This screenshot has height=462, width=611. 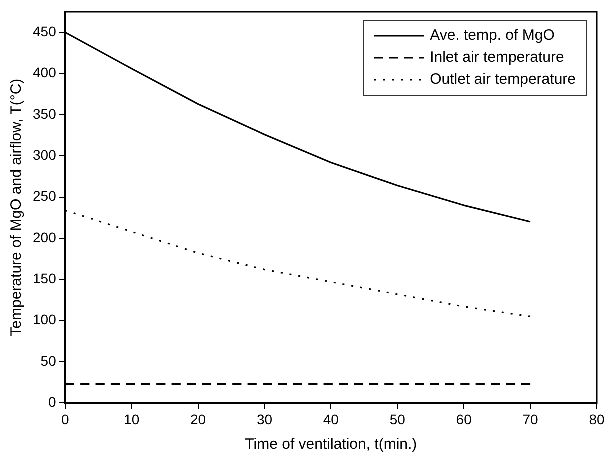 What do you see at coordinates (597, 419) in the screenshot?
I see `x-tick-label: 80` at bounding box center [597, 419].